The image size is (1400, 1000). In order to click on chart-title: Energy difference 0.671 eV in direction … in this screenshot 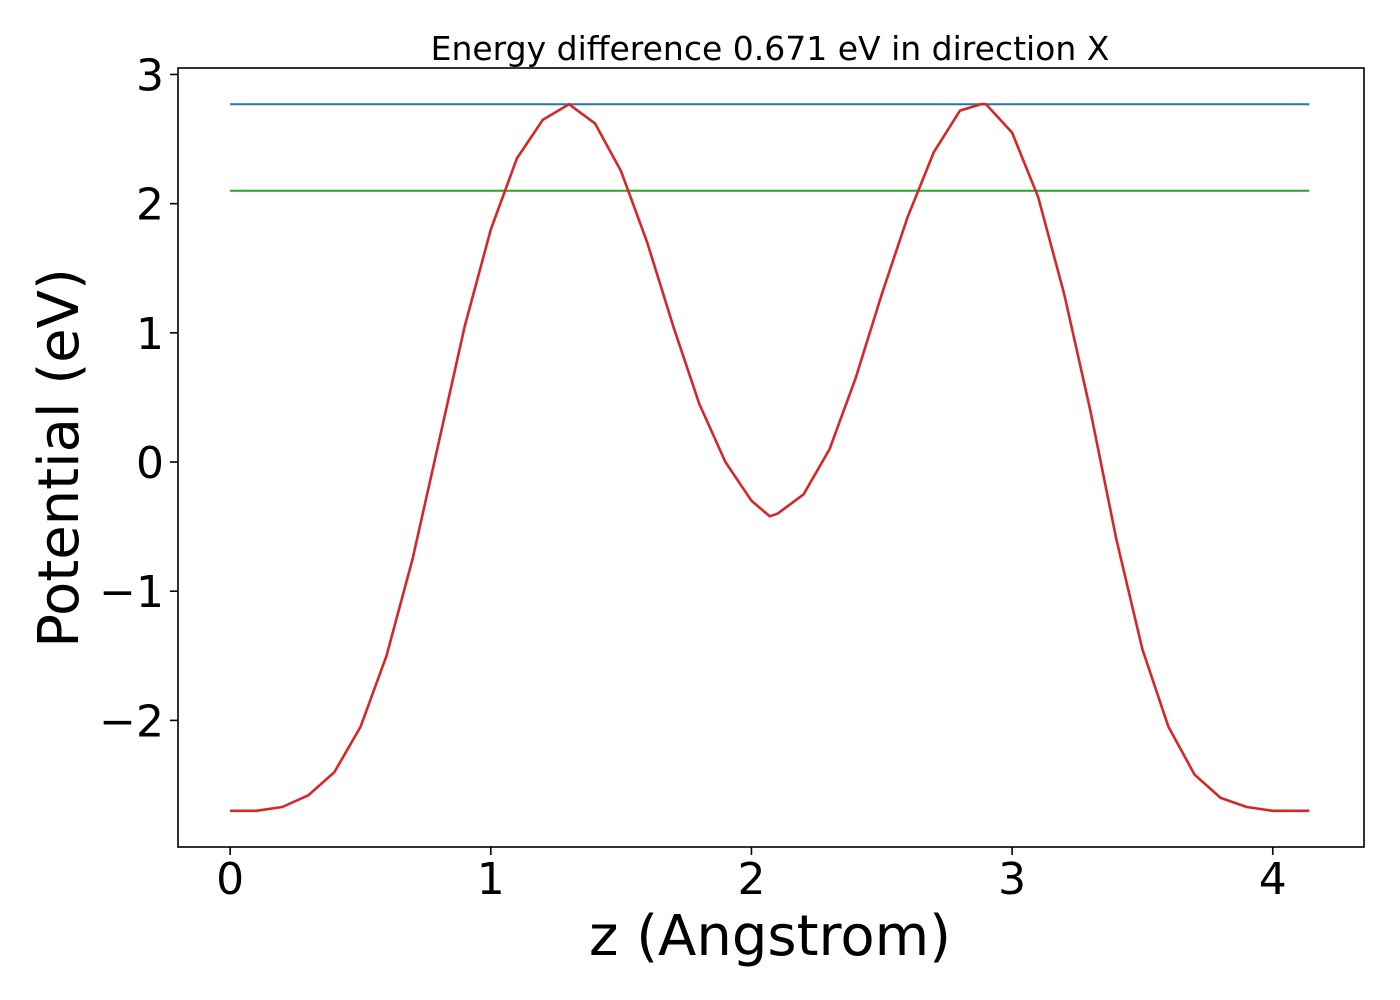, I will do `click(770, 48)`.